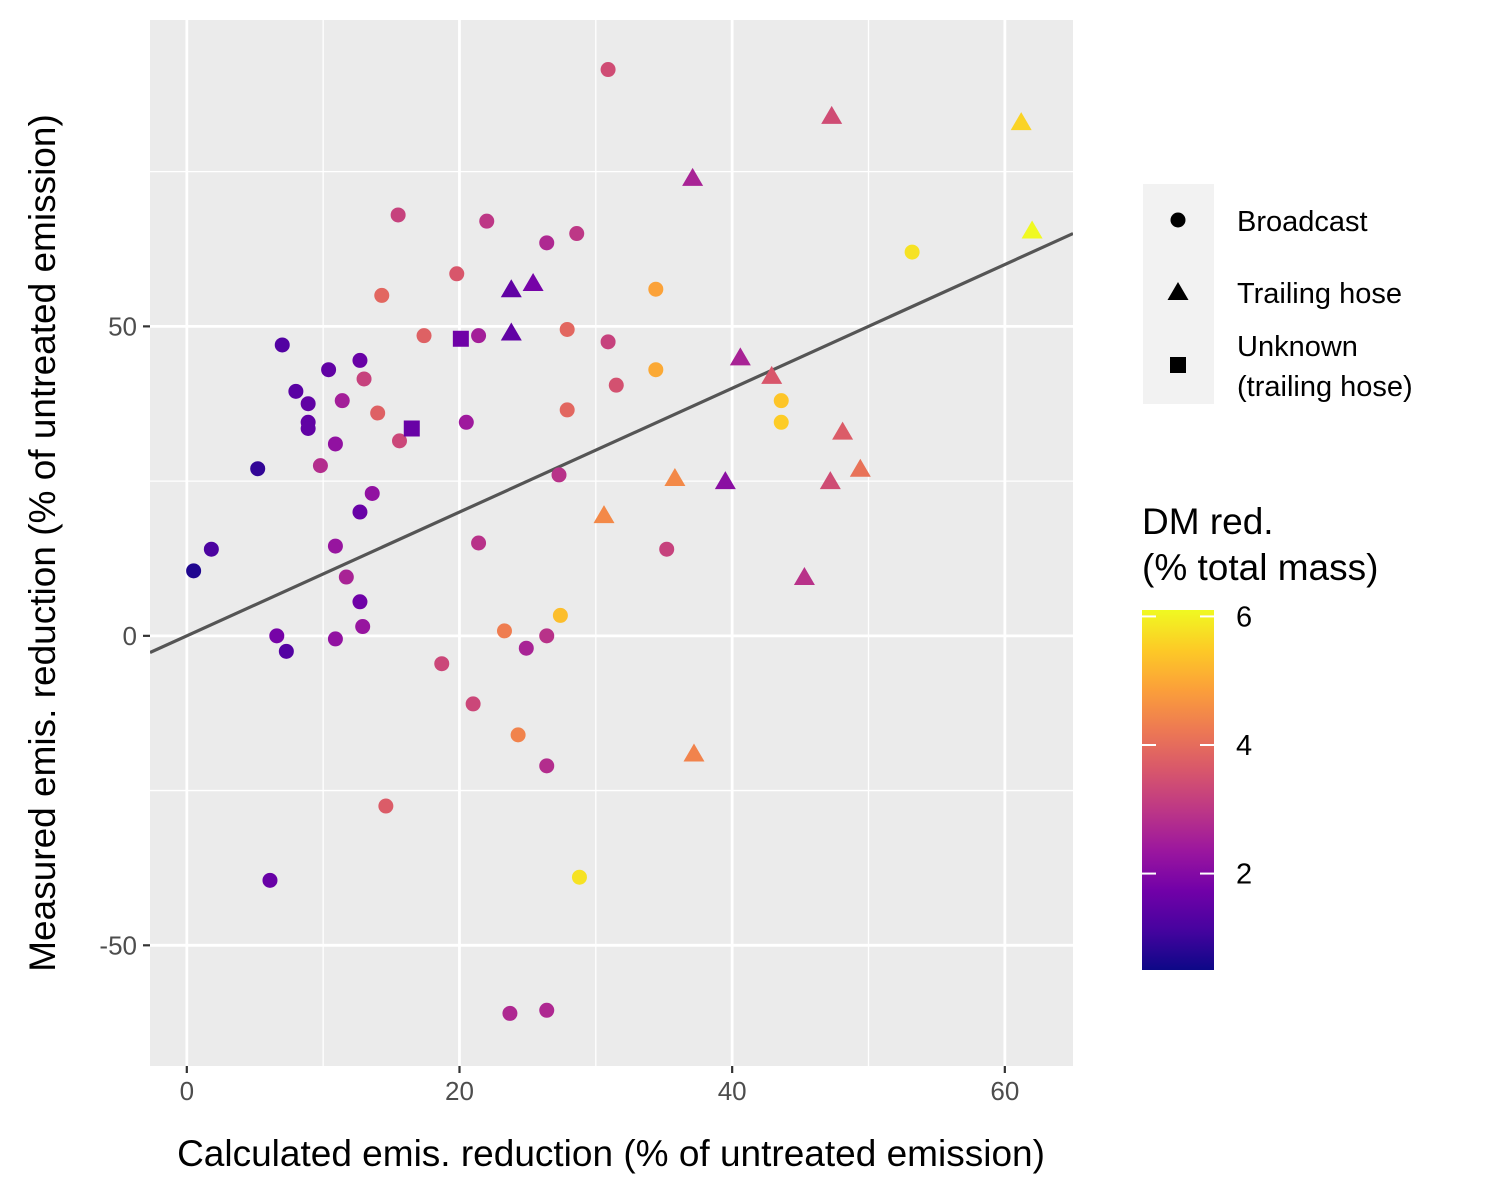 The image size is (1500, 1200). What do you see at coordinates (599, 1086) in the screenshot?
I see `x-axis-ticks: 0 20 40 60` at bounding box center [599, 1086].